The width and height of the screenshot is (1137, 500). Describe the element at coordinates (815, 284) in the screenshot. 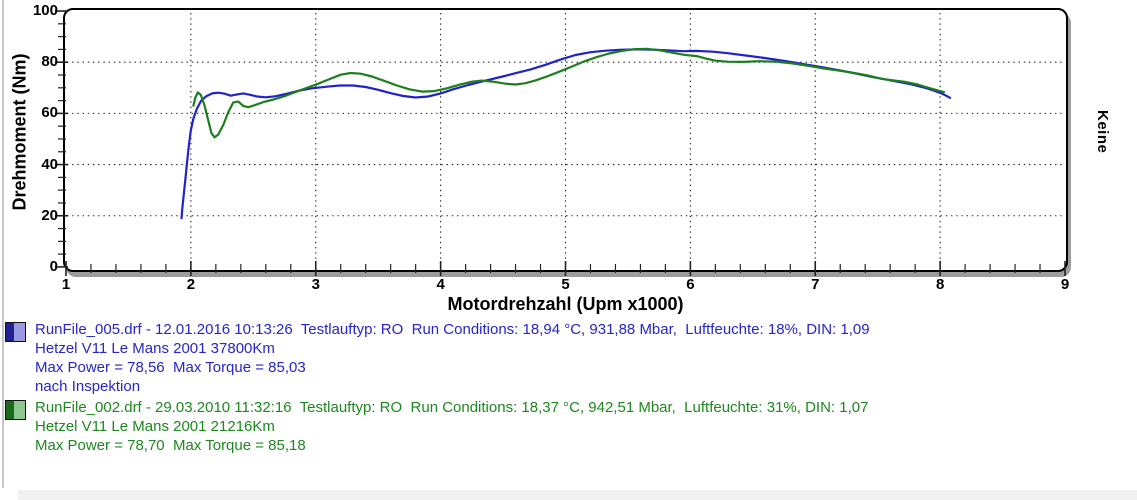

I see `x-tick-label: 7` at that location.